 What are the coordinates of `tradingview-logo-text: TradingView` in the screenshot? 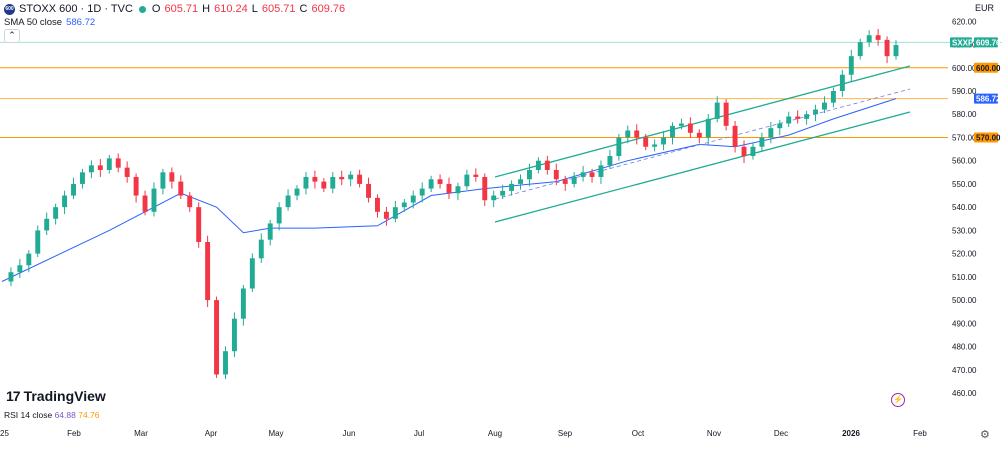 It's located at (64, 396).